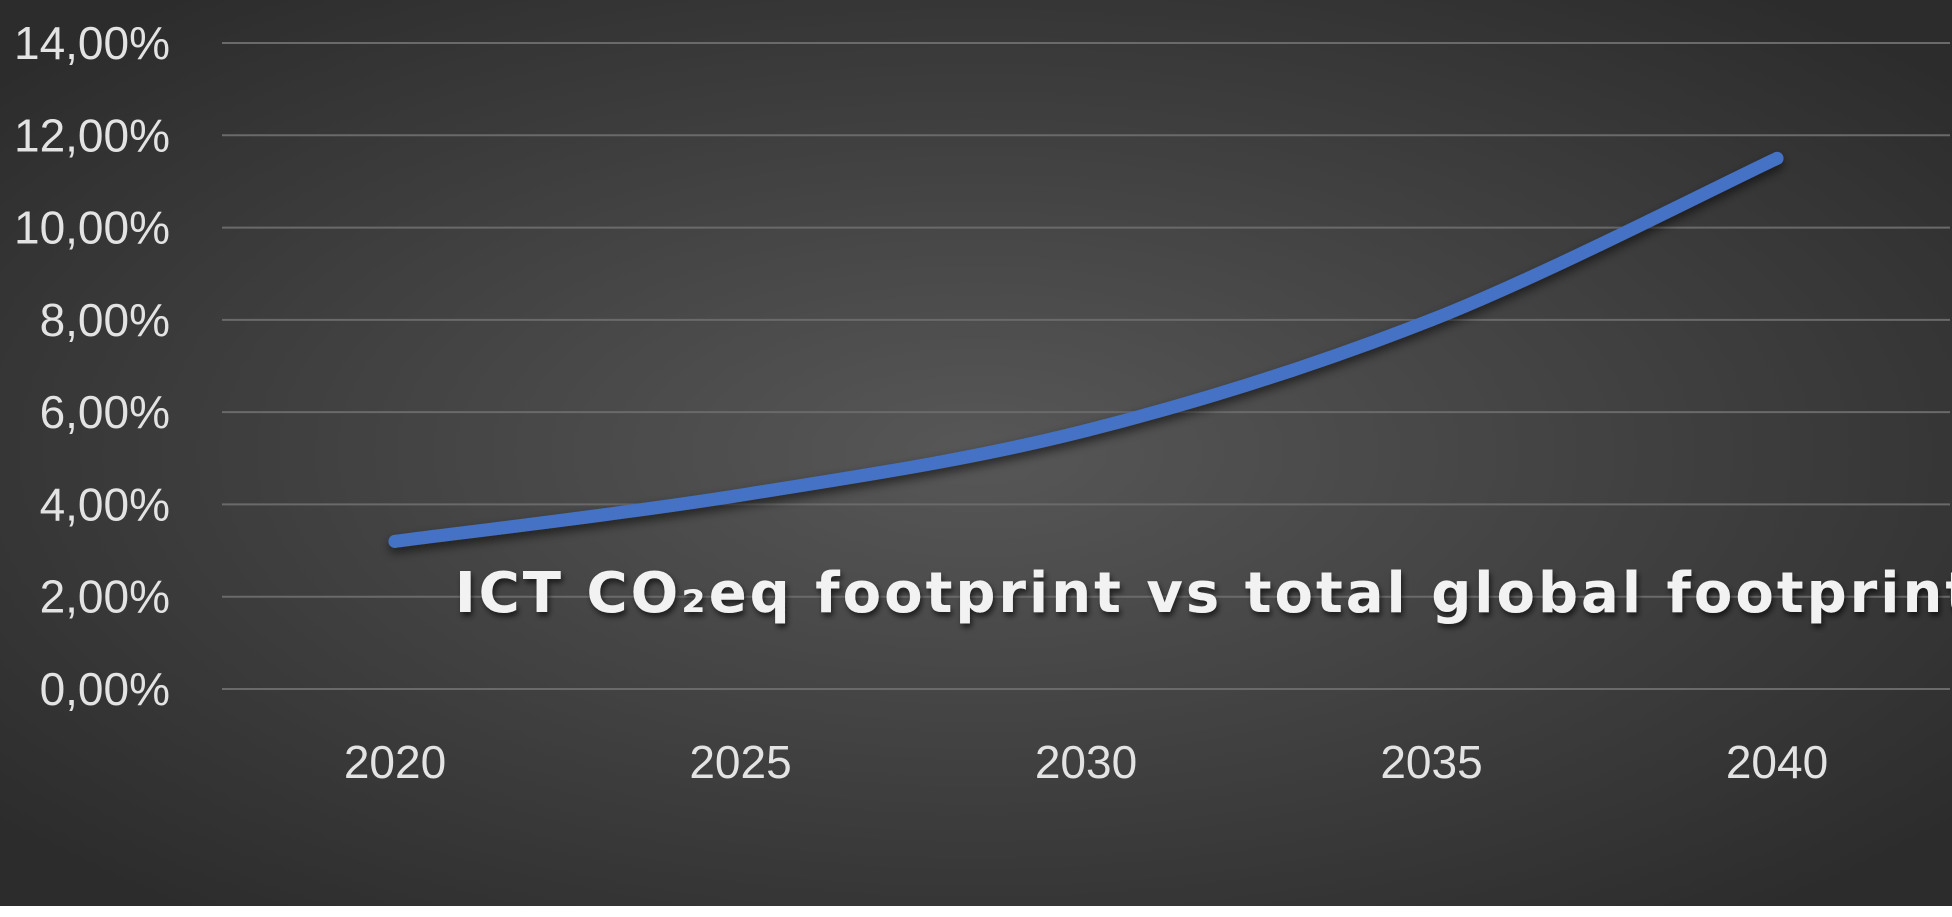 Image resolution: width=1952 pixels, height=917 pixels. Describe the element at coordinates (92, 228) in the screenshot. I see `y-tick-label: 10,00%` at that location.